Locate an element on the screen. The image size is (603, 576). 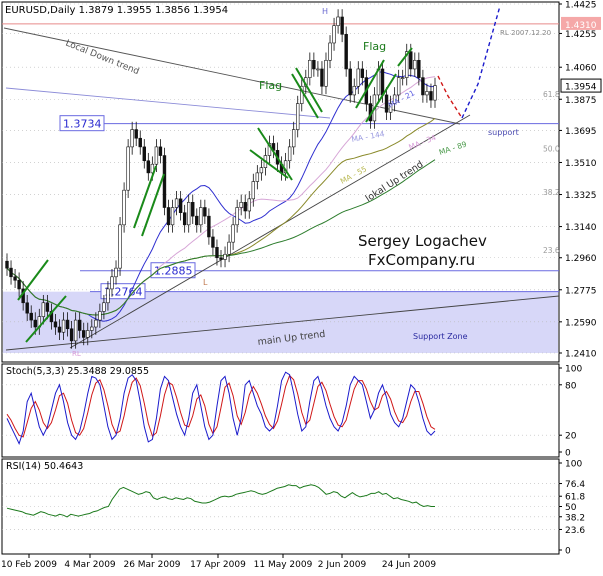
fib-label: 61.8 is located at coordinates (551, 94).